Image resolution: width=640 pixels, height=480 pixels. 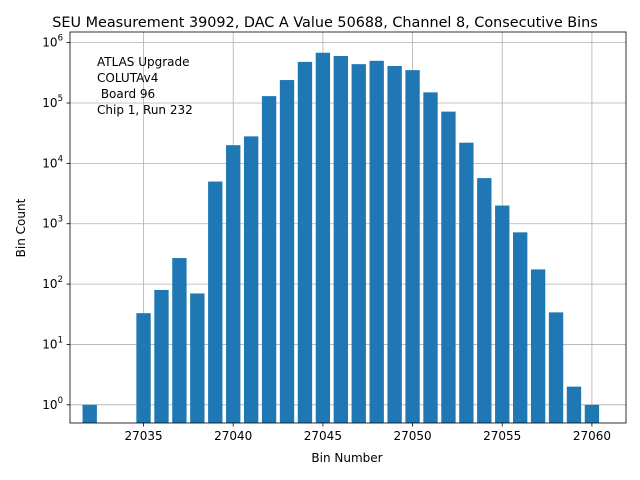 What do you see at coordinates (21, 227) in the screenshot?
I see `y-axis-label: Bin Count` at bounding box center [21, 227].